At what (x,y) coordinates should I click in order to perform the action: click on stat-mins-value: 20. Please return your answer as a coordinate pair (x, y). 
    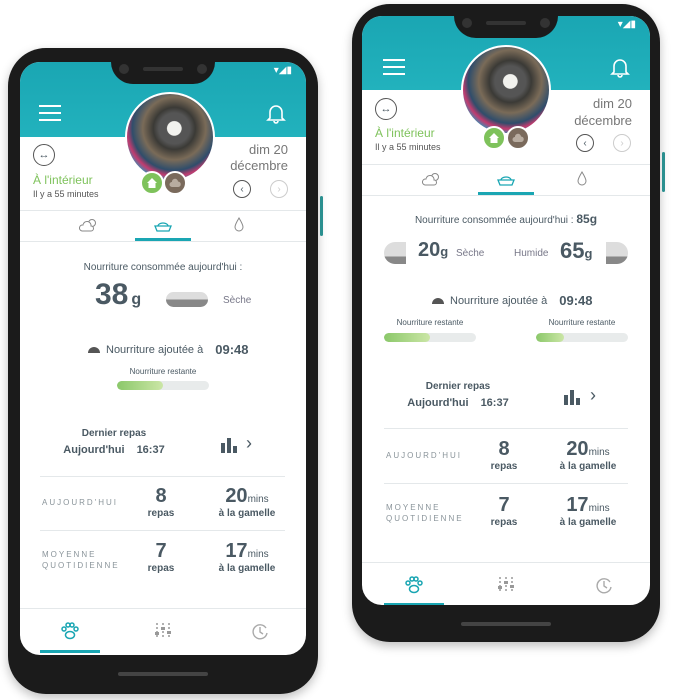
    Looking at the image, I should click on (236, 496).